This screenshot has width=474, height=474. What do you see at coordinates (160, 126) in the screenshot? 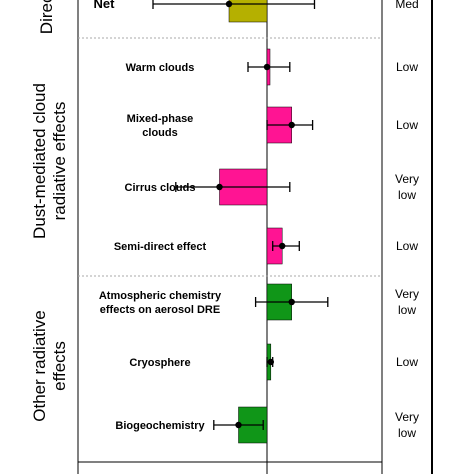
I see `category-label: Mixed-phase clouds` at bounding box center [160, 126].